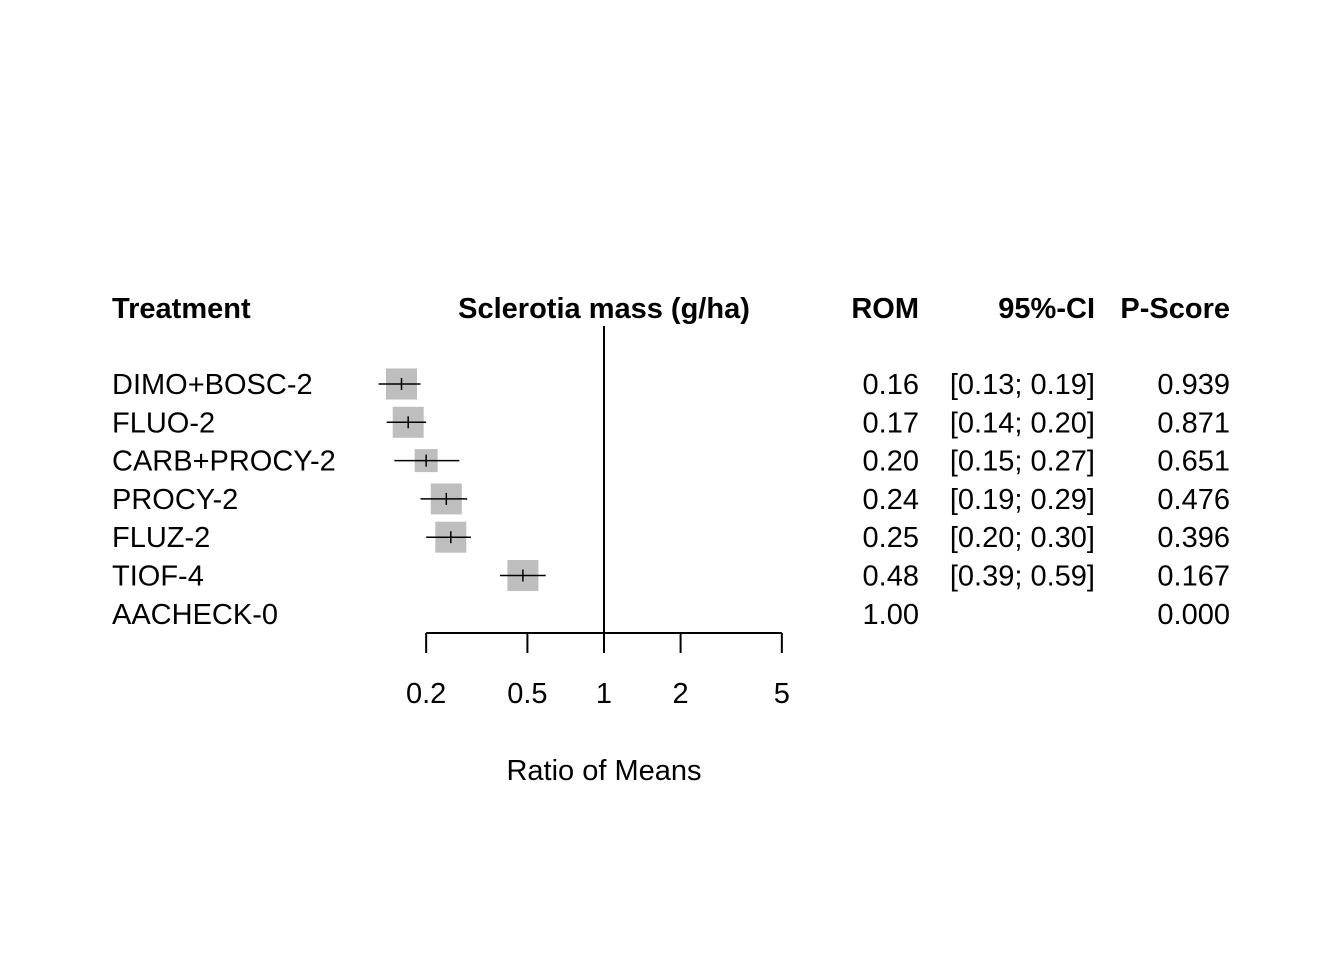 The height and width of the screenshot is (960, 1344). Describe the element at coordinates (891, 538) in the screenshot. I see `rom-value: 0.25` at that location.